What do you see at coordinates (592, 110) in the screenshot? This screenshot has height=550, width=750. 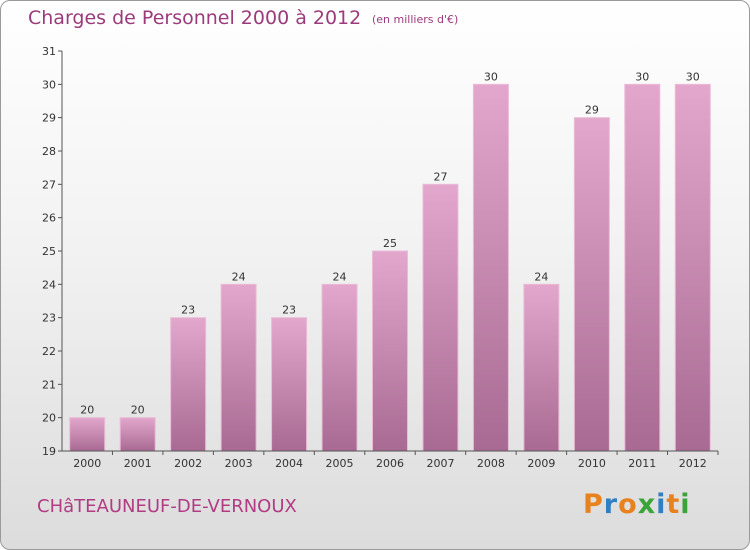 I see `data-label-2010: 29` at bounding box center [592, 110].